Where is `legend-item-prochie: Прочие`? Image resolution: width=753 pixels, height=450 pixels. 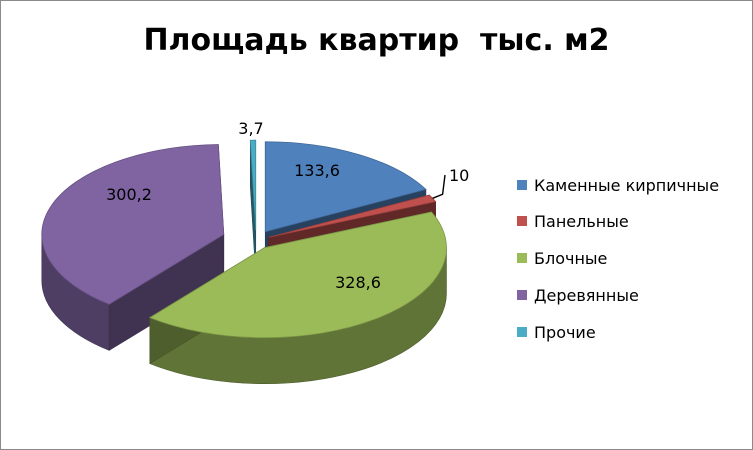
legend-item-prochie: Прочие is located at coordinates (556, 332).